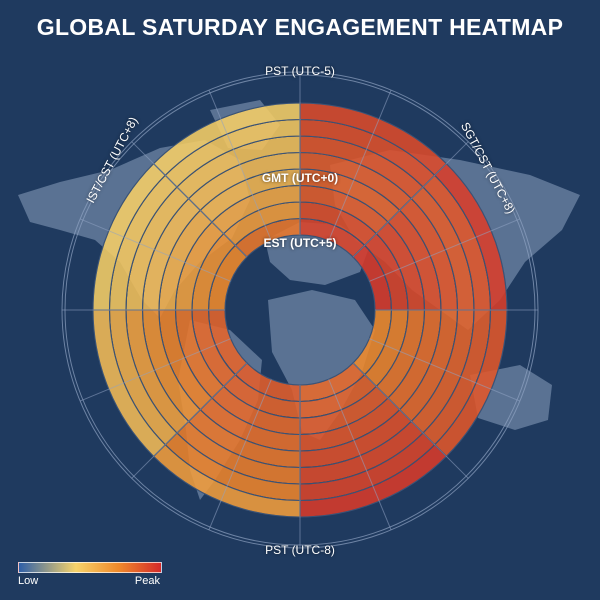 The width and height of the screenshot is (600, 600). I want to click on legend-peak-label: Peak, so click(147, 581).